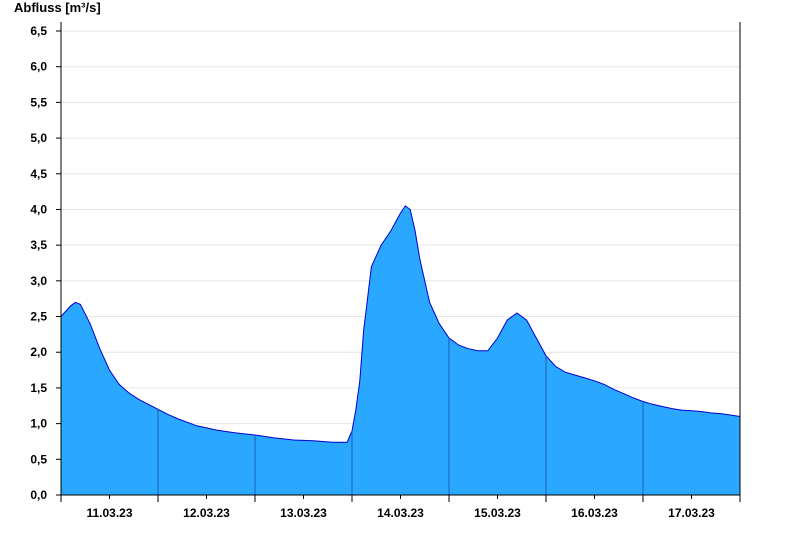 The image size is (800, 550). Describe the element at coordinates (303, 513) in the screenshot. I see `x-tick-label-2: 13.03.23` at that location.